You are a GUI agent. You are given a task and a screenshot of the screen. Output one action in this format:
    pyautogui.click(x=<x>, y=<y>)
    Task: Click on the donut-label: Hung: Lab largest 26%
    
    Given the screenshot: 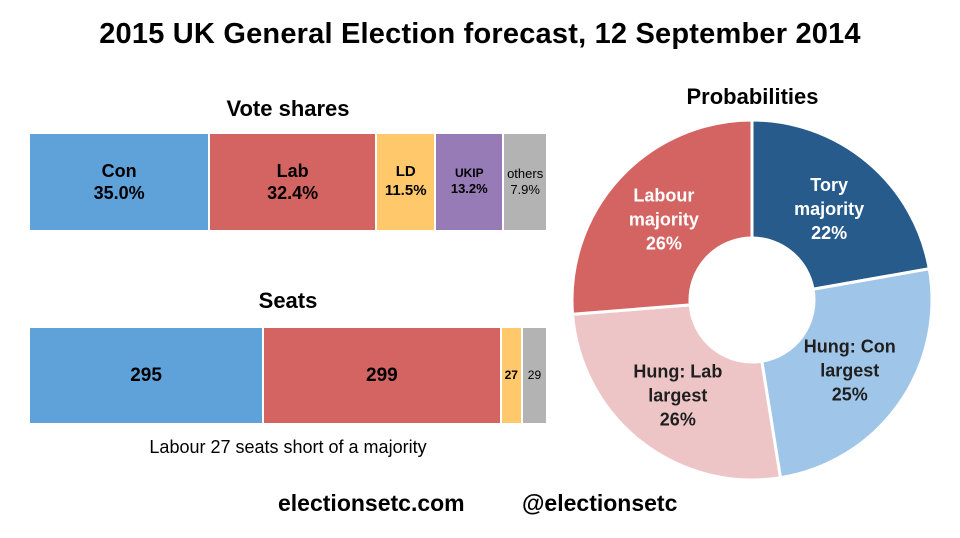 What is the action you would take?
    pyautogui.click(x=677, y=395)
    